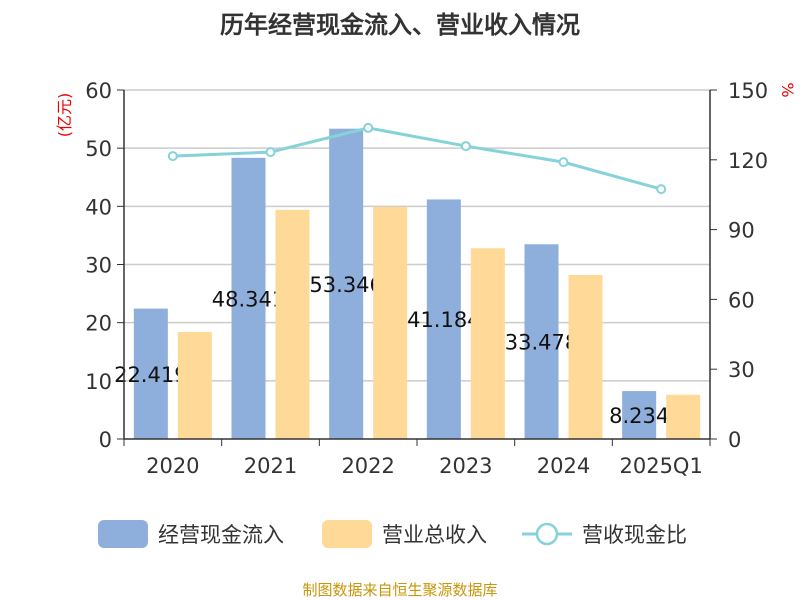 This screenshot has width=800, height=600. I want to click on x-tick-label: 2023, so click(465, 466).